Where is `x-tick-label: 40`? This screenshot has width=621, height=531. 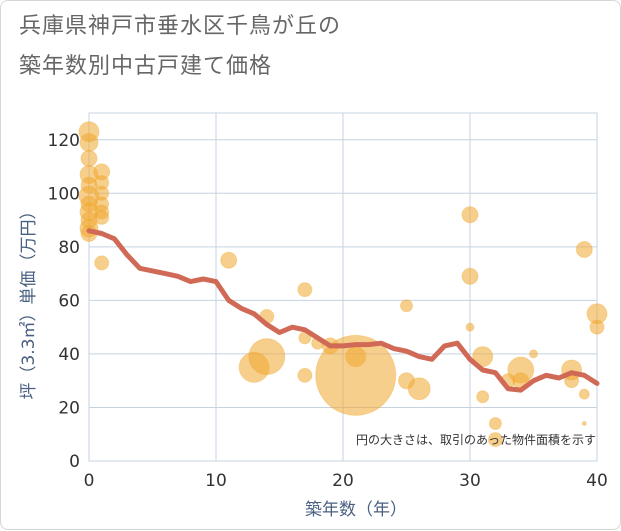 x-tick-label: 40 is located at coordinates (597, 481).